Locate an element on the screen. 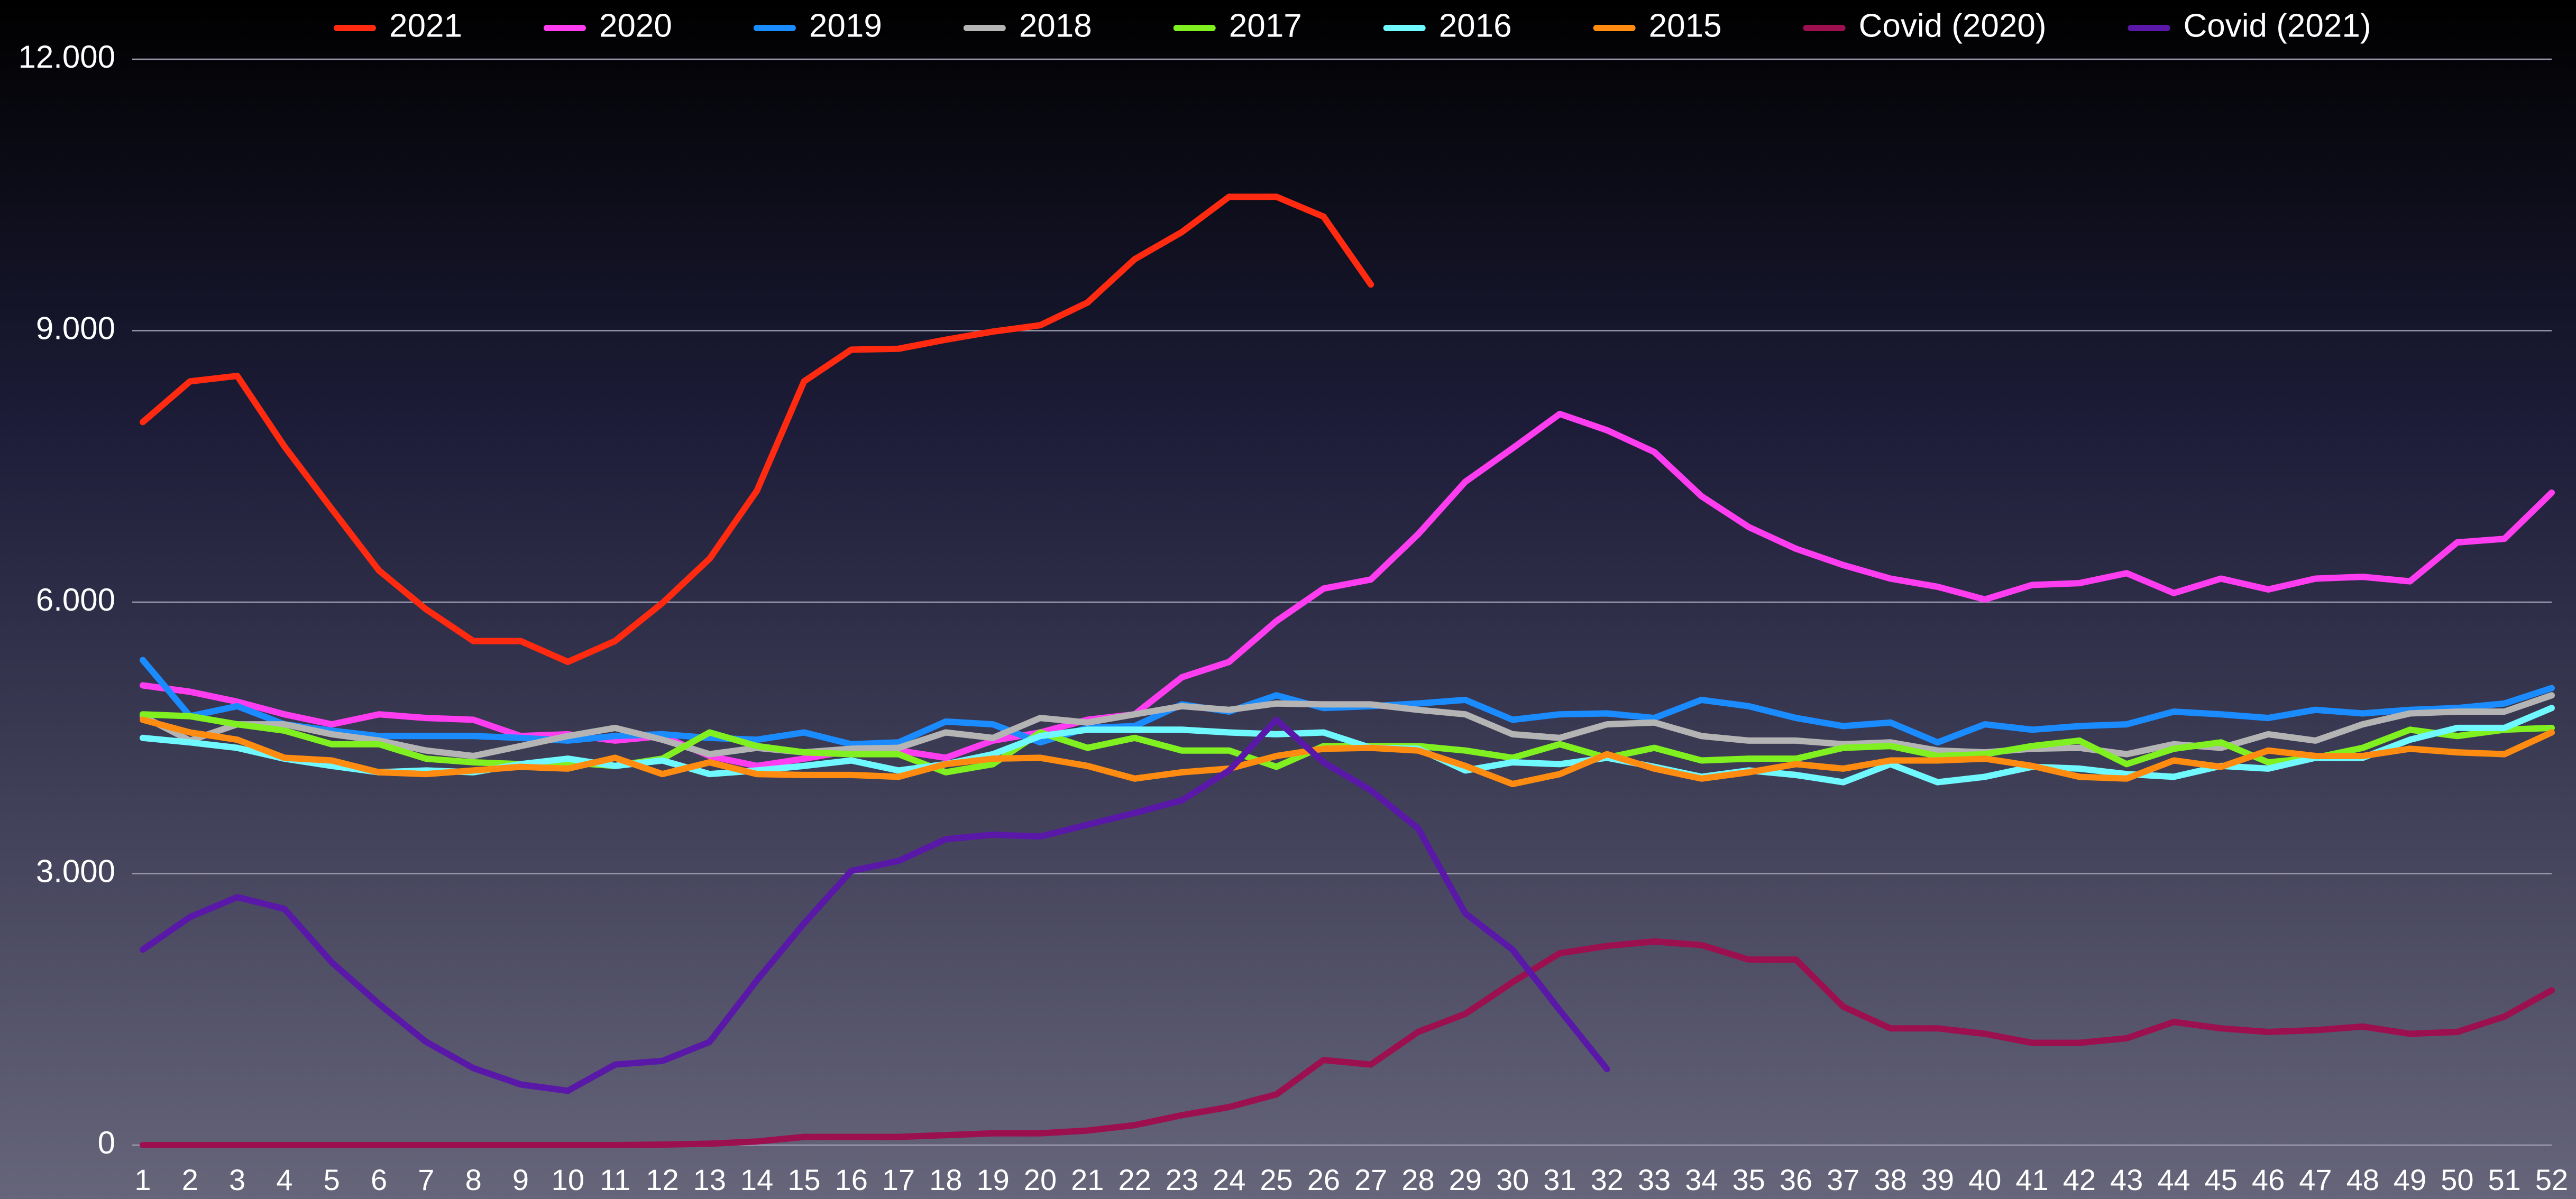 The width and height of the screenshot is (2576, 1199). y-tick-label: 9.000 is located at coordinates (75, 328).